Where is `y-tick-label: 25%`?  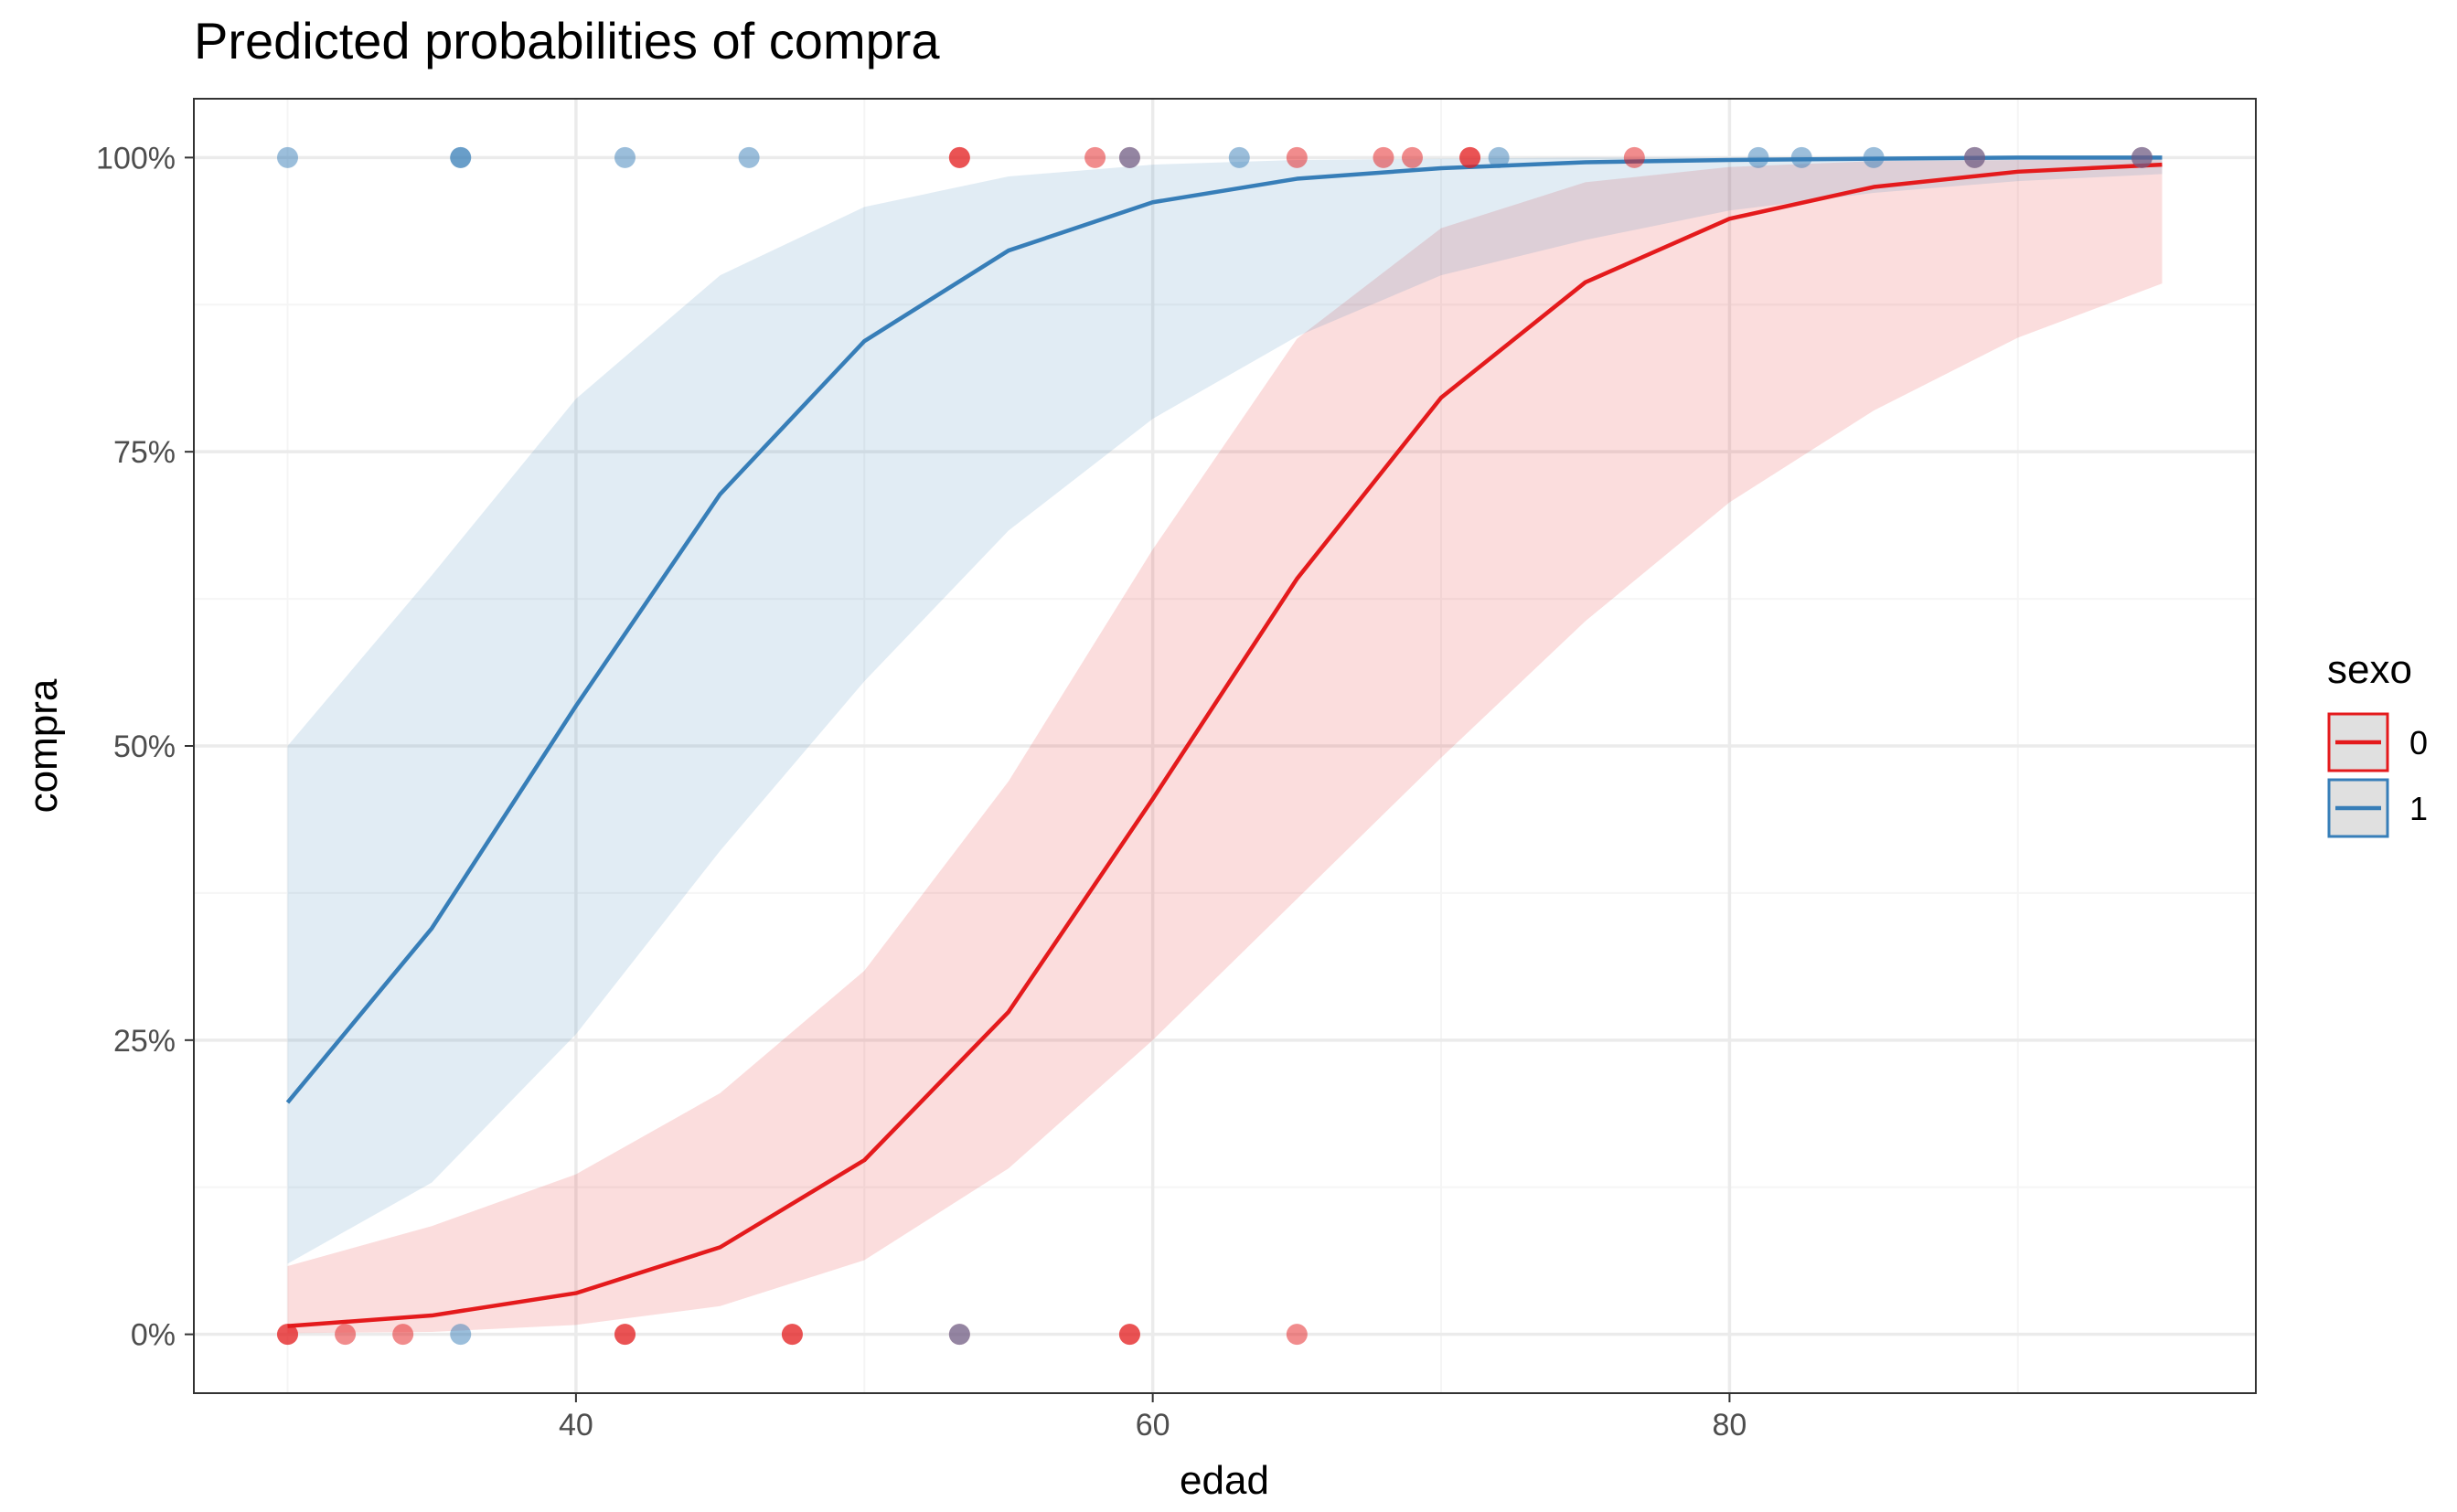
y-tick-label: 25% is located at coordinates (144, 1041).